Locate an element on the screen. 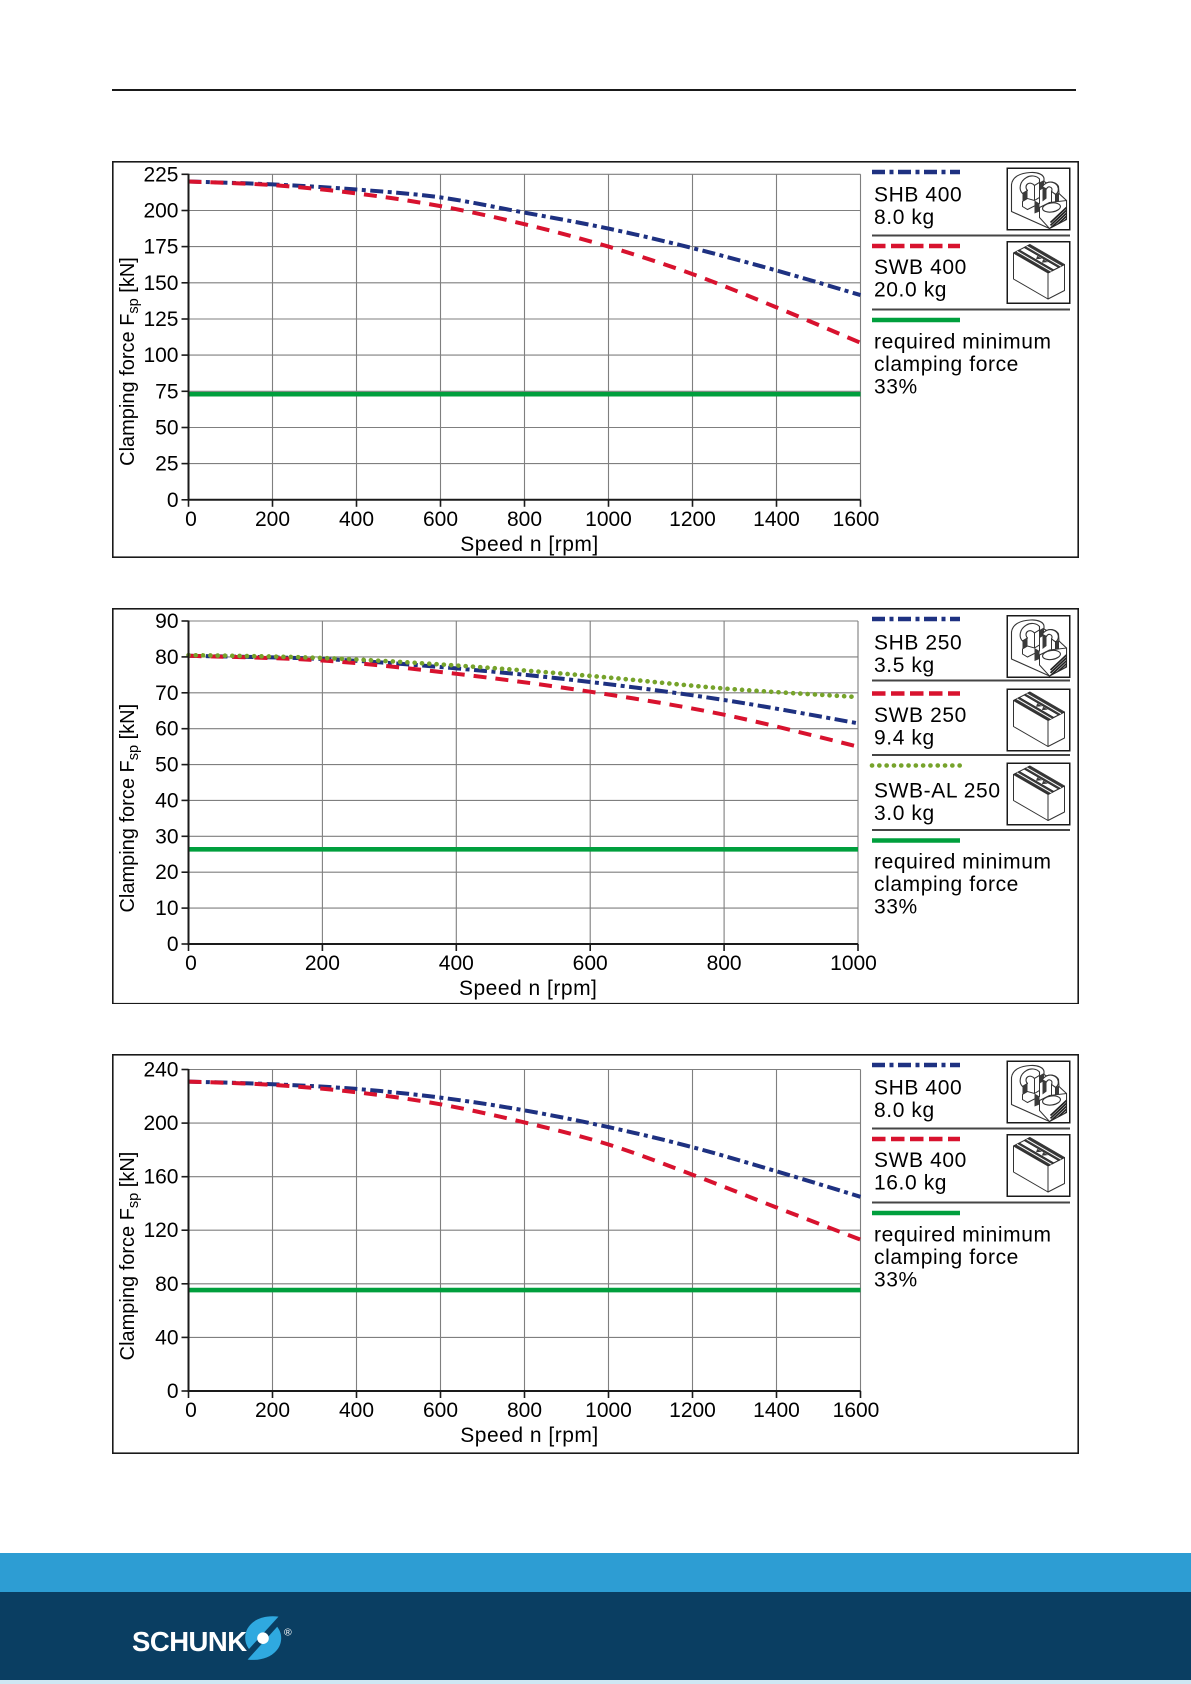 The width and height of the screenshot is (1191, 1684). svg-text: 20 is located at coordinates (166, 872).